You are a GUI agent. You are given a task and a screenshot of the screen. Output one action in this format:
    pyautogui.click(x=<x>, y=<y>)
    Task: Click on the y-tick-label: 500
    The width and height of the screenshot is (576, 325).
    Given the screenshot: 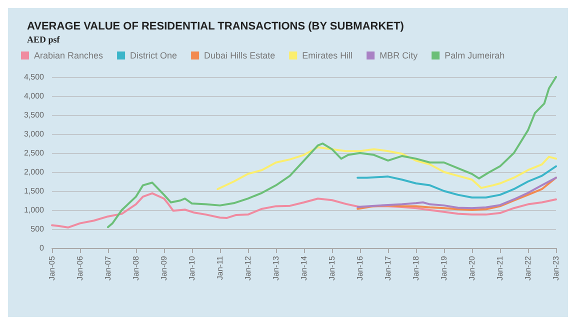 What is the action you would take?
    pyautogui.click(x=37, y=229)
    